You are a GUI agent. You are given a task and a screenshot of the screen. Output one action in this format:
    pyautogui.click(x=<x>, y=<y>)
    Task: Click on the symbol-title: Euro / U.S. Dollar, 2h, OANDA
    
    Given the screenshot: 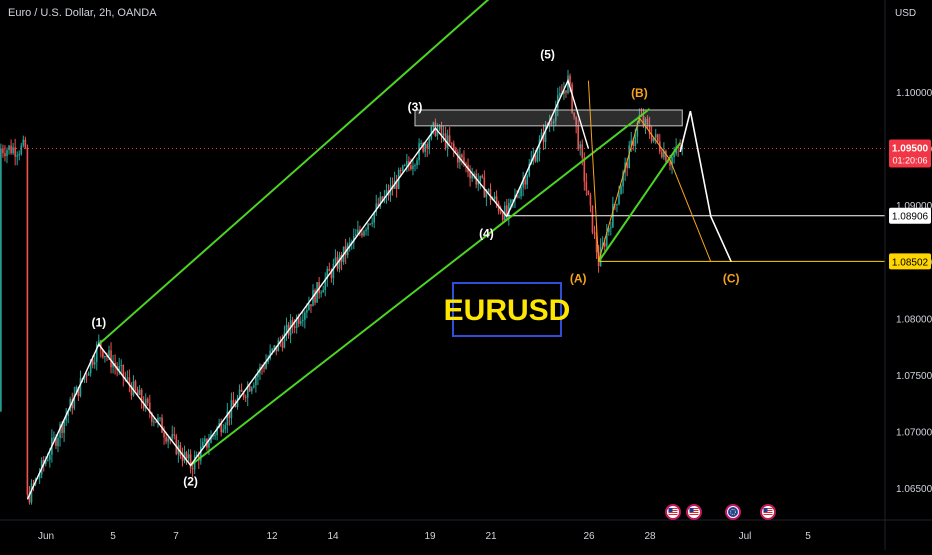 What is the action you would take?
    pyautogui.click(x=82, y=13)
    